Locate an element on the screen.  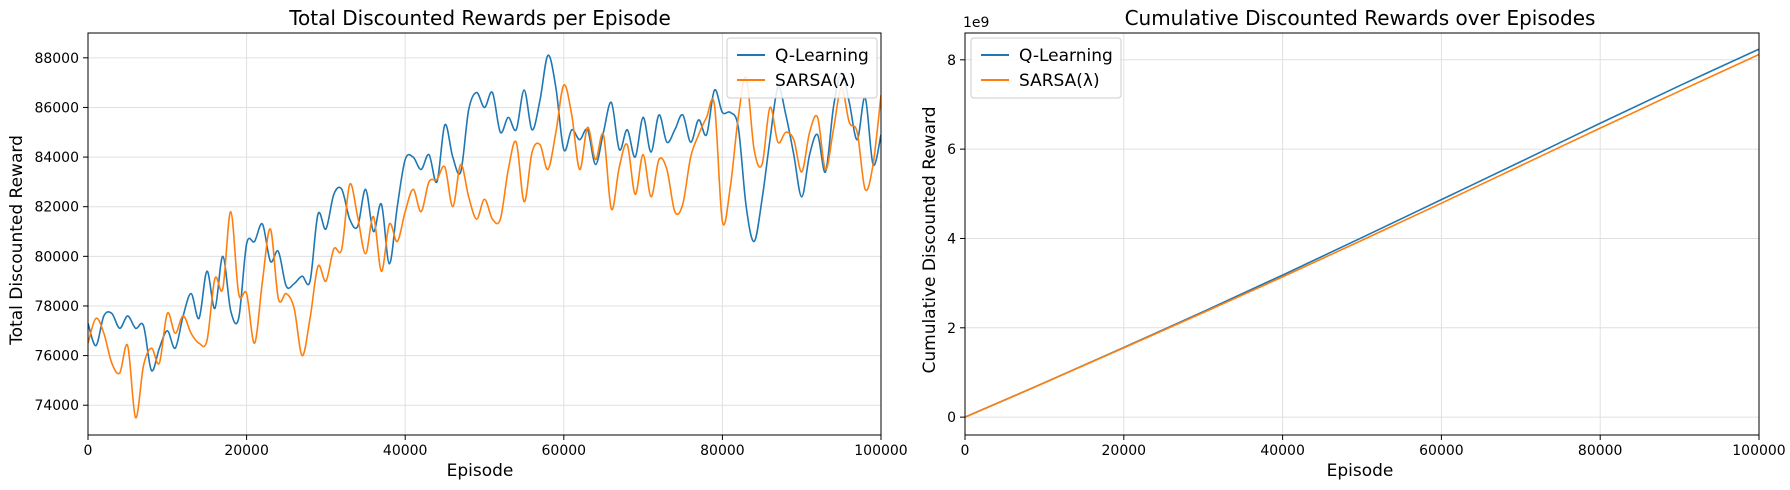
y-axis-label: Cumulative Discounted Reward is located at coordinates (930, 239).